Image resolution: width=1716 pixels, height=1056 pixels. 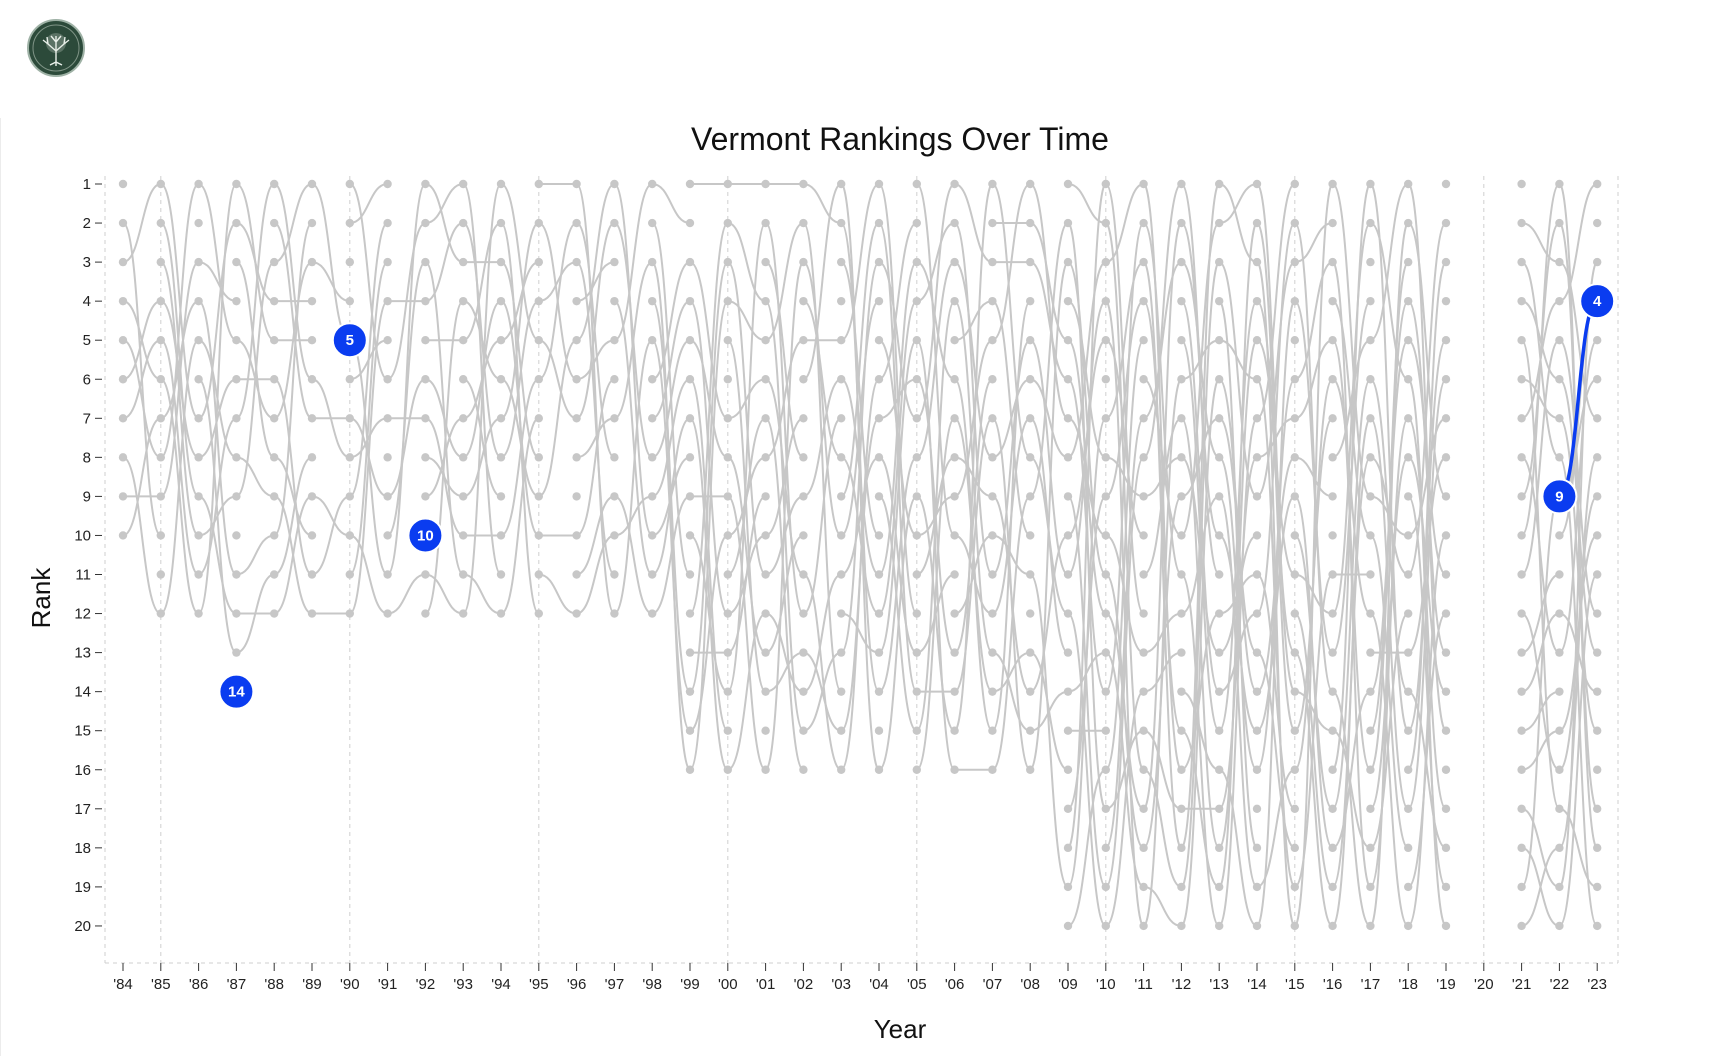 I want to click on x-tick-label: '16, so click(x=1333, y=984).